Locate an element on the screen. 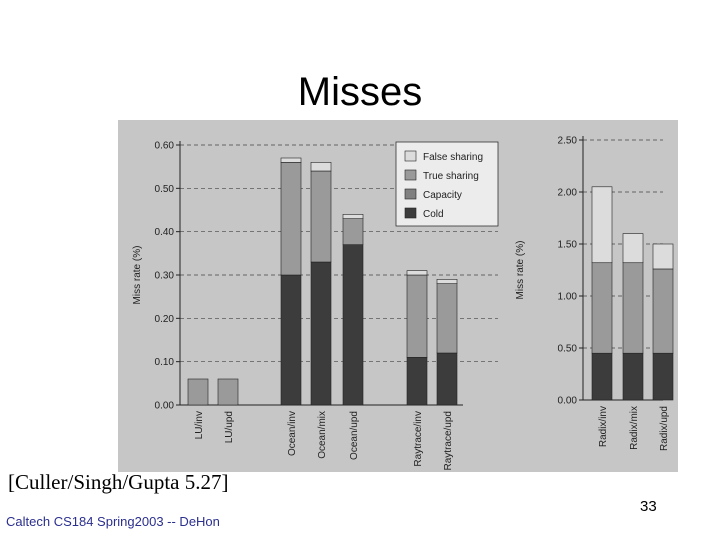 The image size is (720, 540). y-tick-label: 0.10 is located at coordinates (165, 362).